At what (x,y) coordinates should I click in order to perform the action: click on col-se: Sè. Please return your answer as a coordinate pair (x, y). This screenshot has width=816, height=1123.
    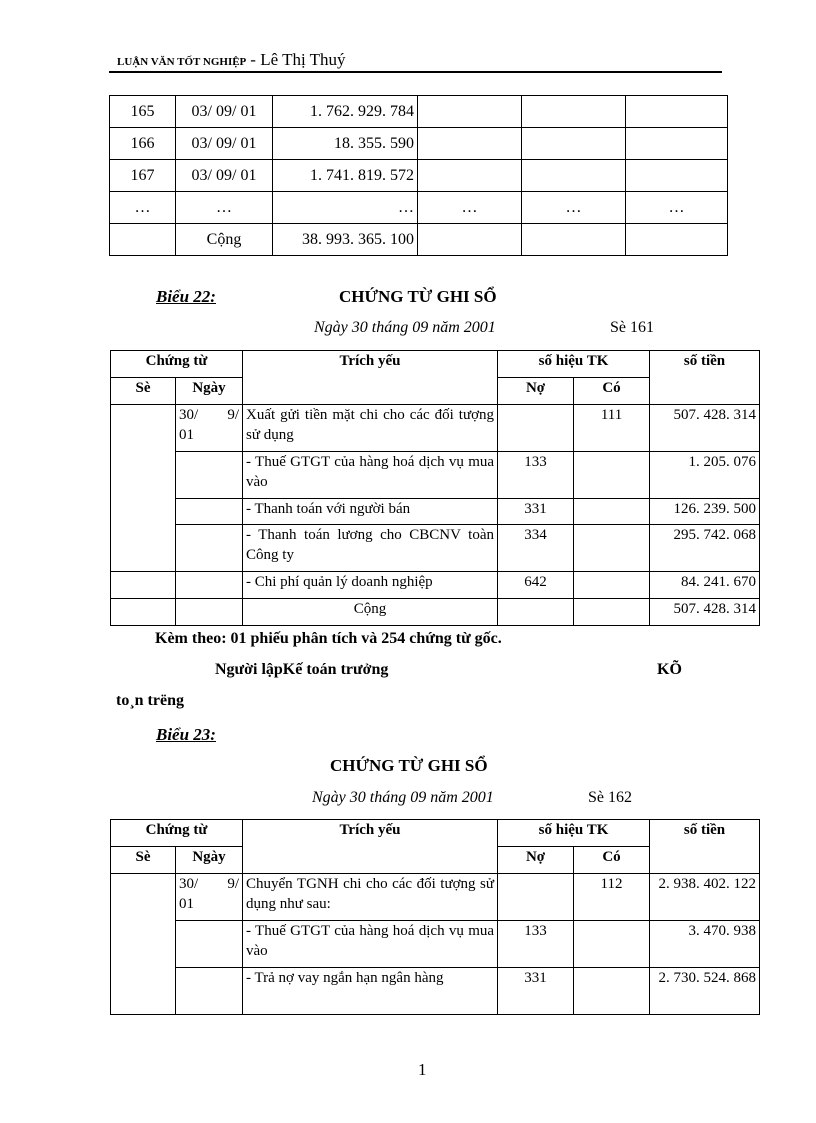
    Looking at the image, I should click on (143, 391).